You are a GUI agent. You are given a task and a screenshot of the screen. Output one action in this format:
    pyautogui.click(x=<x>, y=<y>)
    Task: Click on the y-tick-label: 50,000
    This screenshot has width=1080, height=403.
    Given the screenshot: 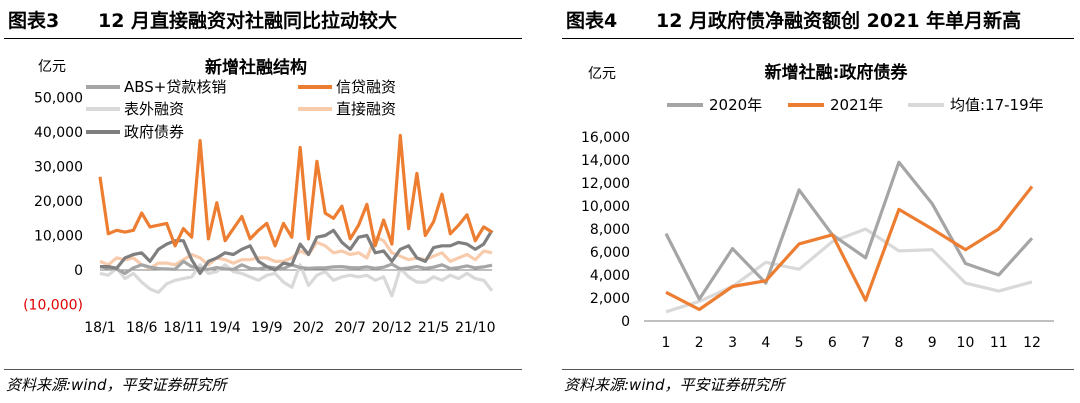 What is the action you would take?
    pyautogui.click(x=58, y=99)
    